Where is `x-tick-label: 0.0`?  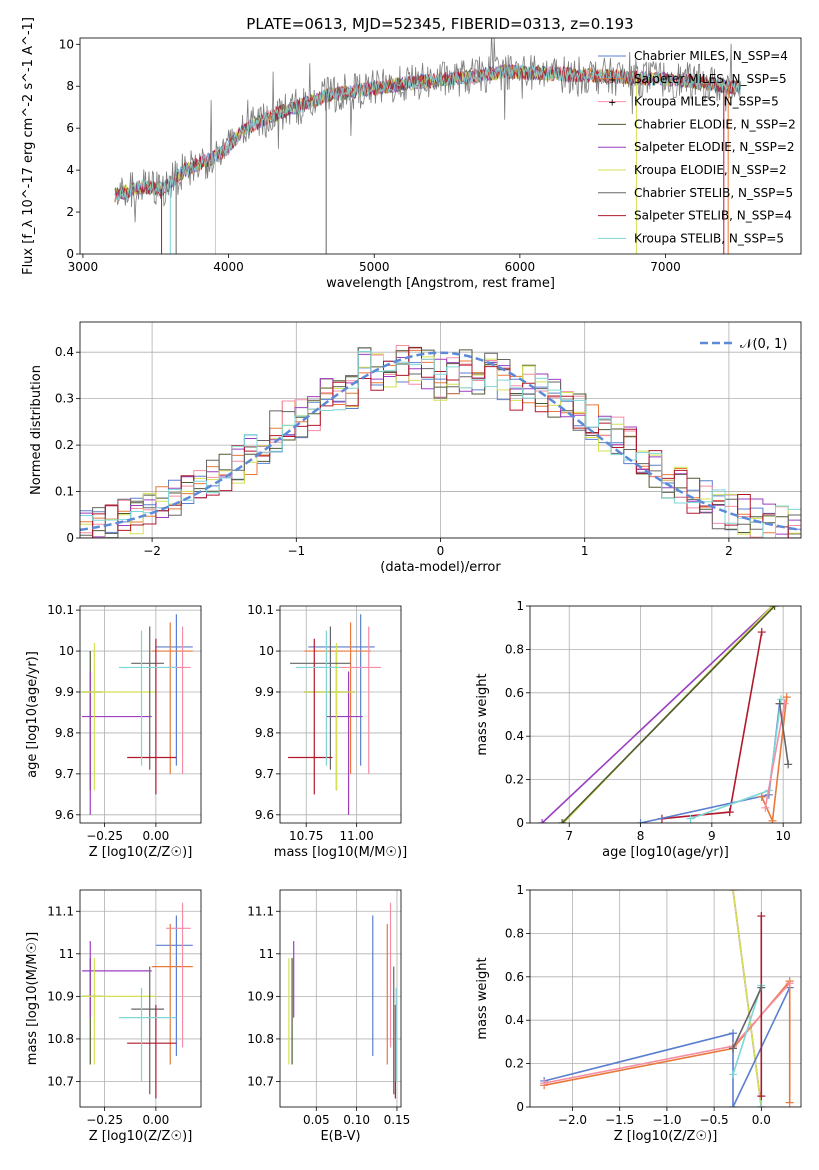 x-tick-label: 0.0 is located at coordinates (761, 1120).